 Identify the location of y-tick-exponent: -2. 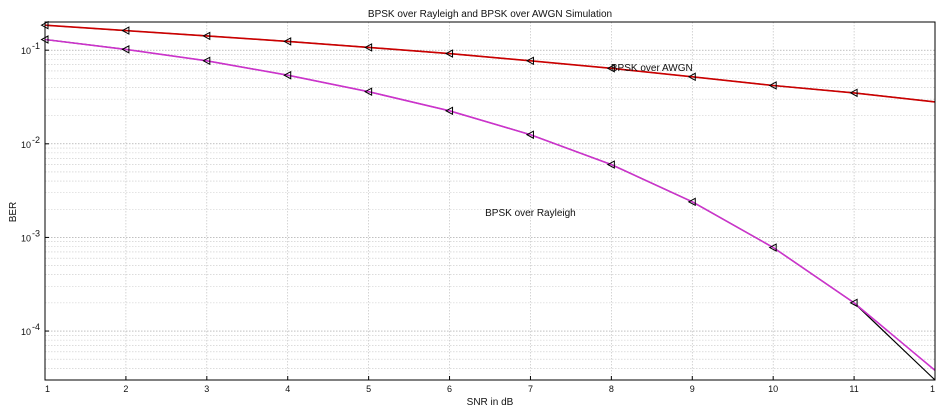
(36, 140).